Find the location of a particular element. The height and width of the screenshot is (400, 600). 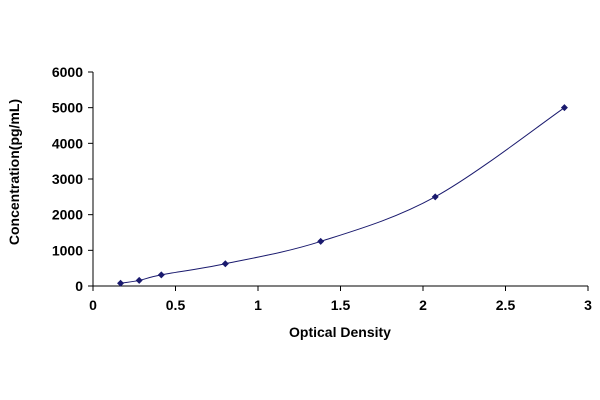

y-tick-label: 3000 is located at coordinates (67, 179).